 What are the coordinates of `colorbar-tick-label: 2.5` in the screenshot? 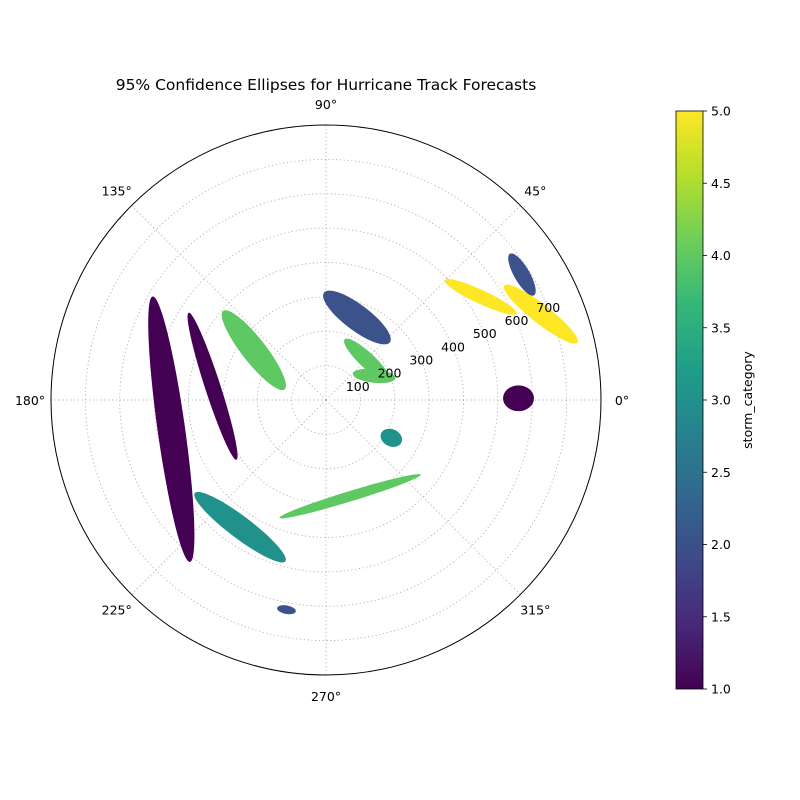 It's located at (721, 472).